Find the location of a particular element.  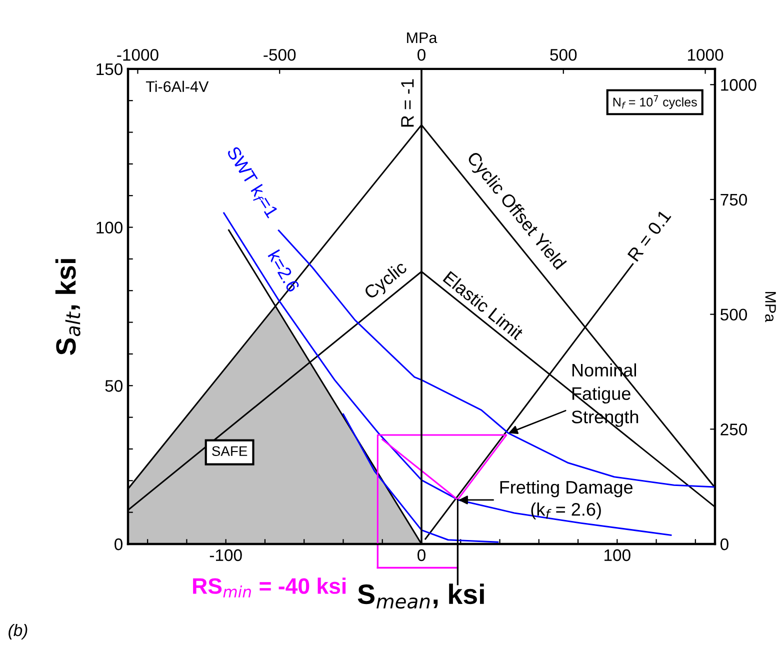

x2-tick-label: -500 is located at coordinates (280, 54).